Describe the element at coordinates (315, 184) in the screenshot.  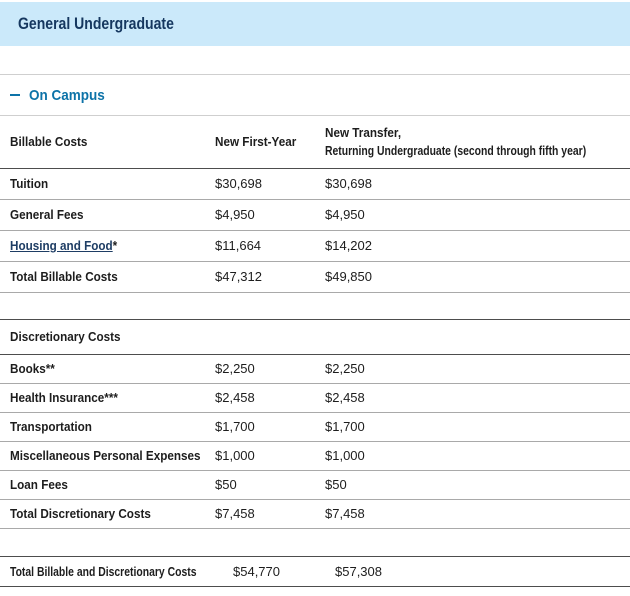
I see `table-row-tuition: Tuition $30,698 $30,698` at that location.